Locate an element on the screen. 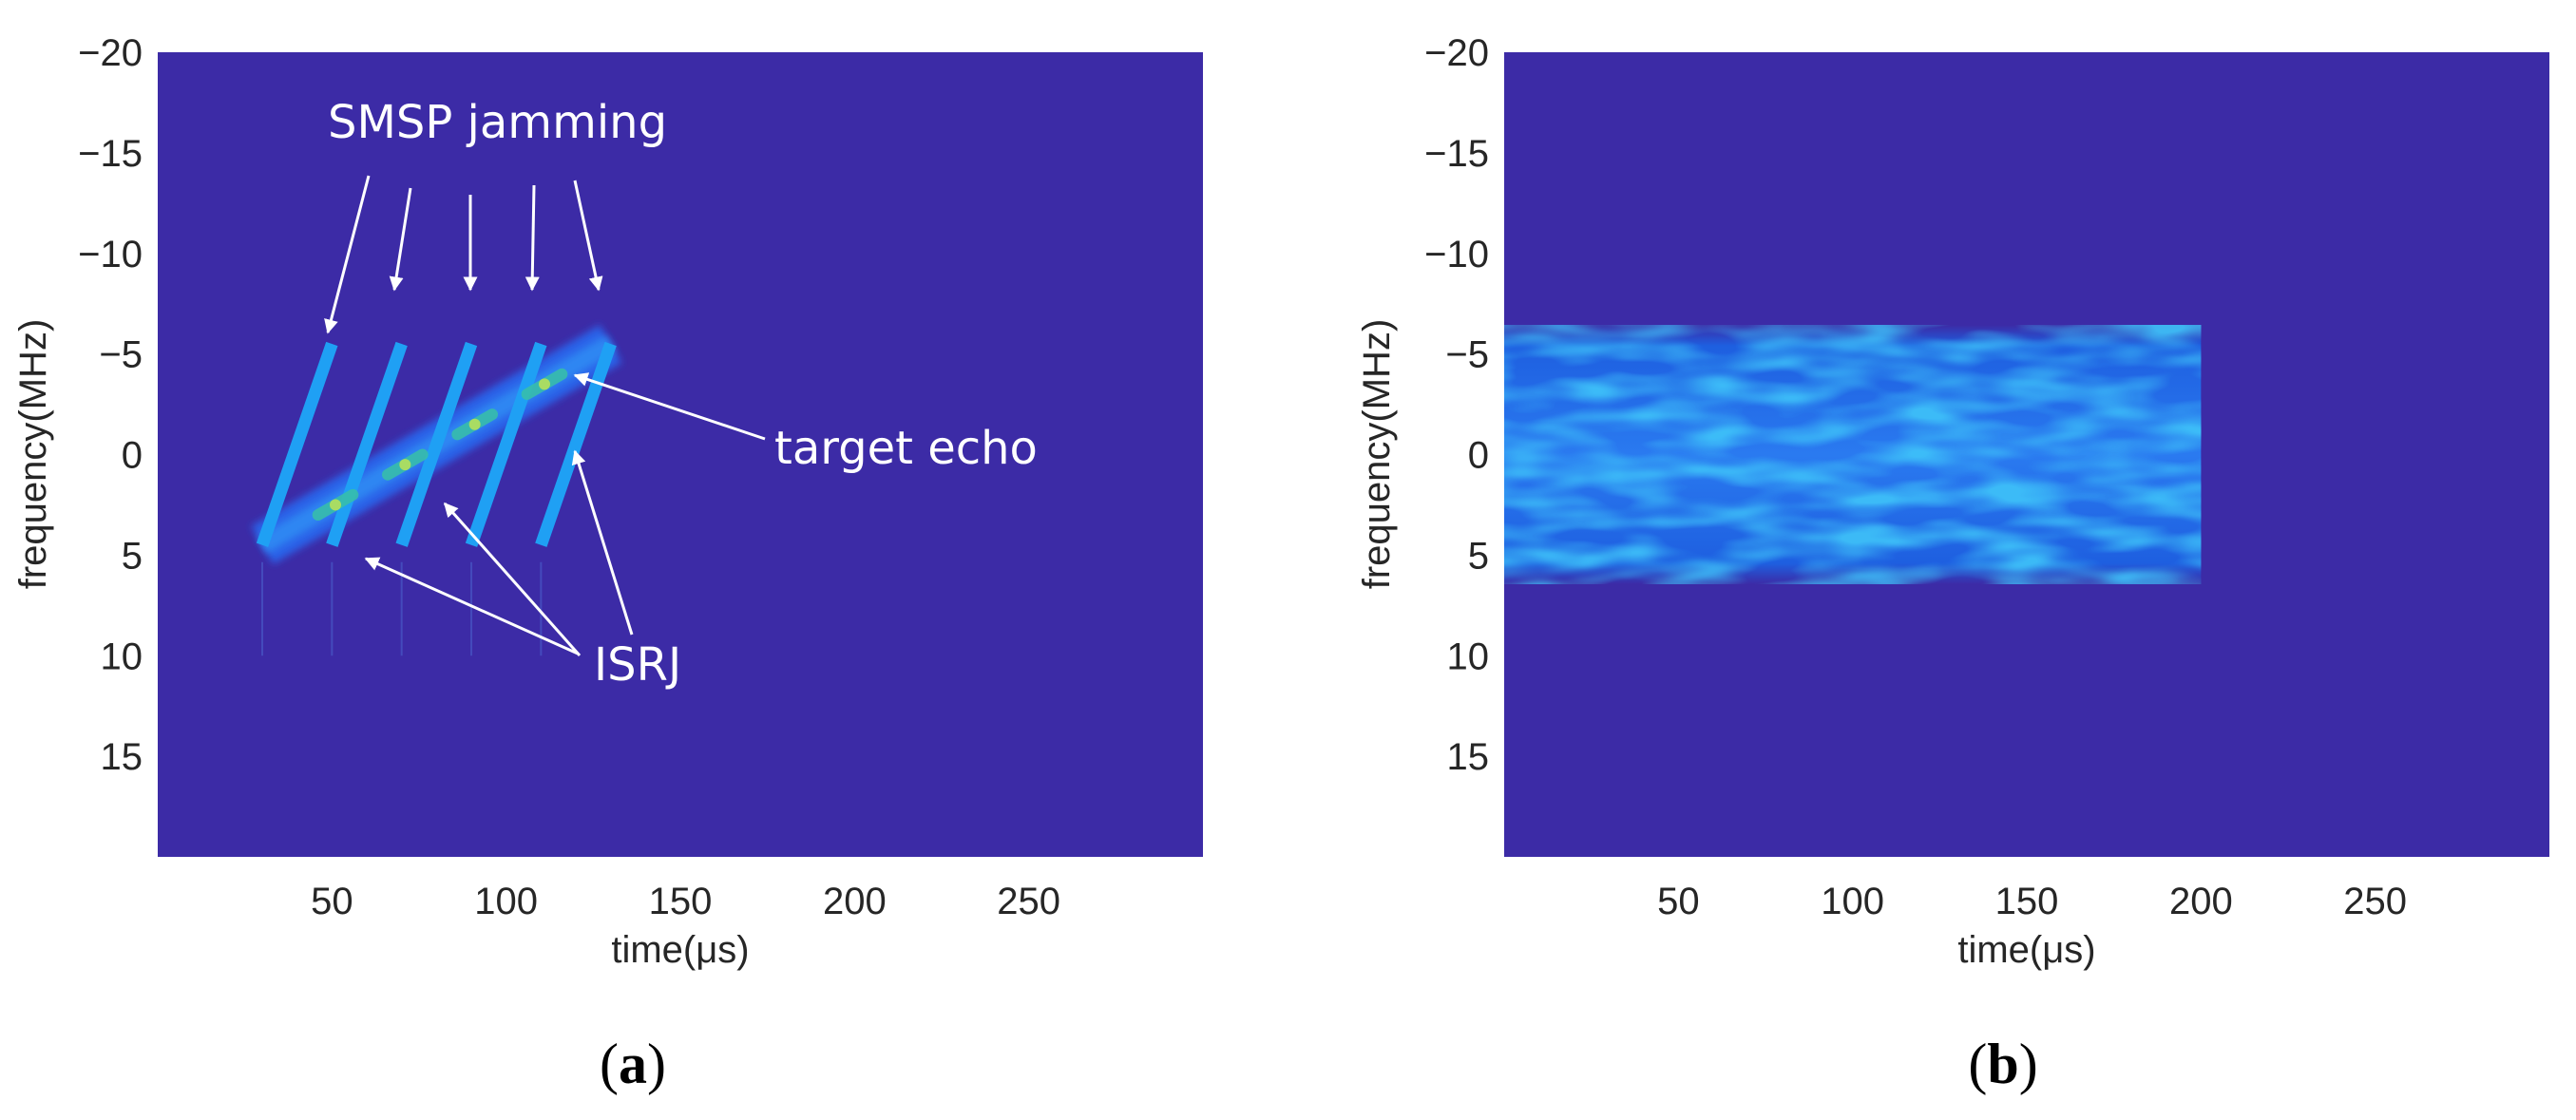 Image resolution: width=2576 pixels, height=1120 pixels. y-tick-labels-b: −20 −15 −10 −5 0 5 10 15 is located at coordinates (1456, 405).